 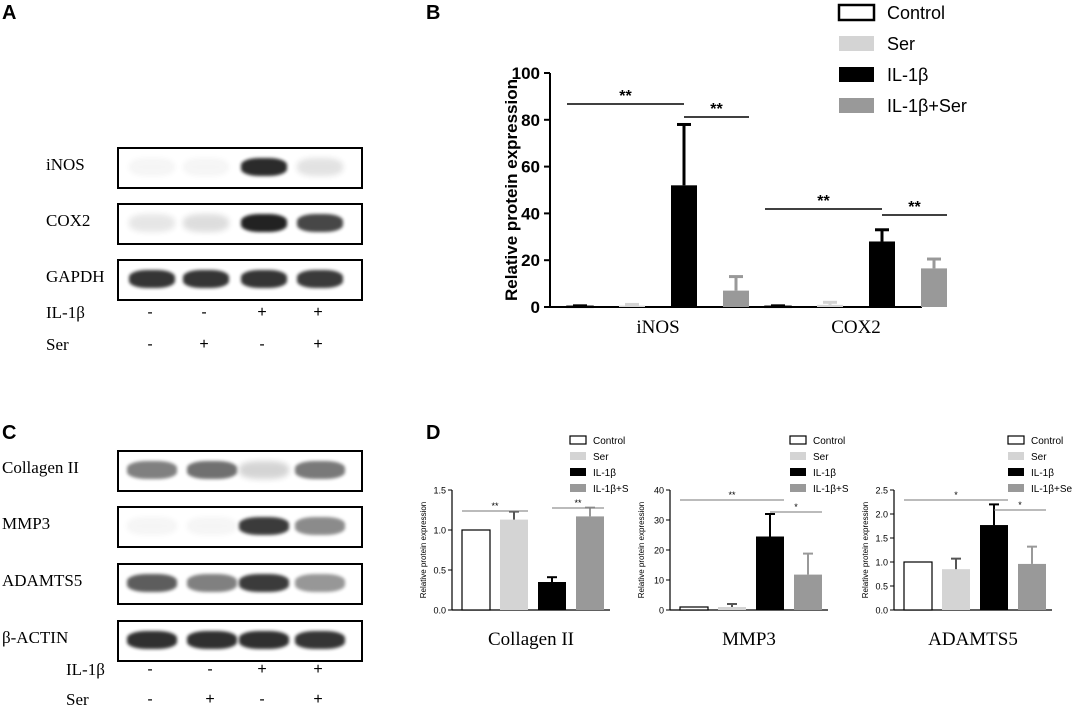 What do you see at coordinates (35, 637) in the screenshot?
I see `blot-row-label-b-actin: β-ACTIN` at bounding box center [35, 637].